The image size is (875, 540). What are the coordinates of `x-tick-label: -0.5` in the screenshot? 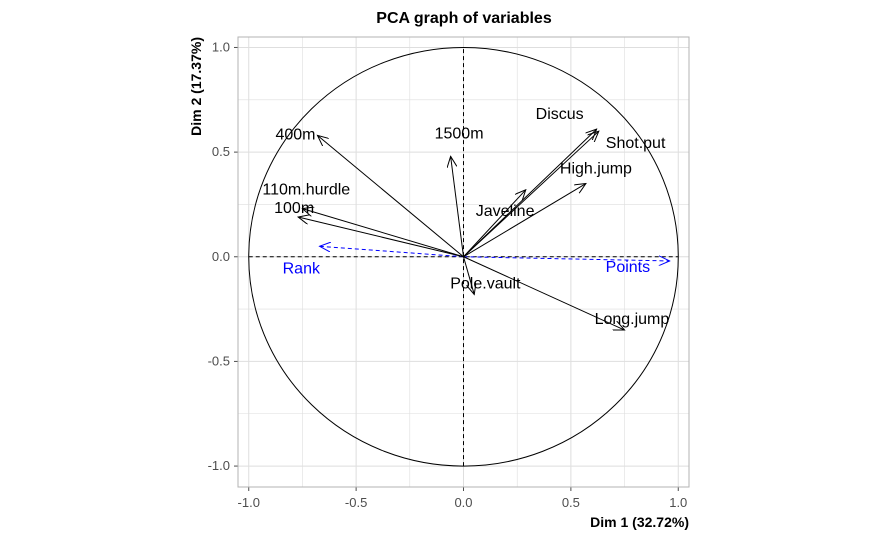 It's located at (356, 502).